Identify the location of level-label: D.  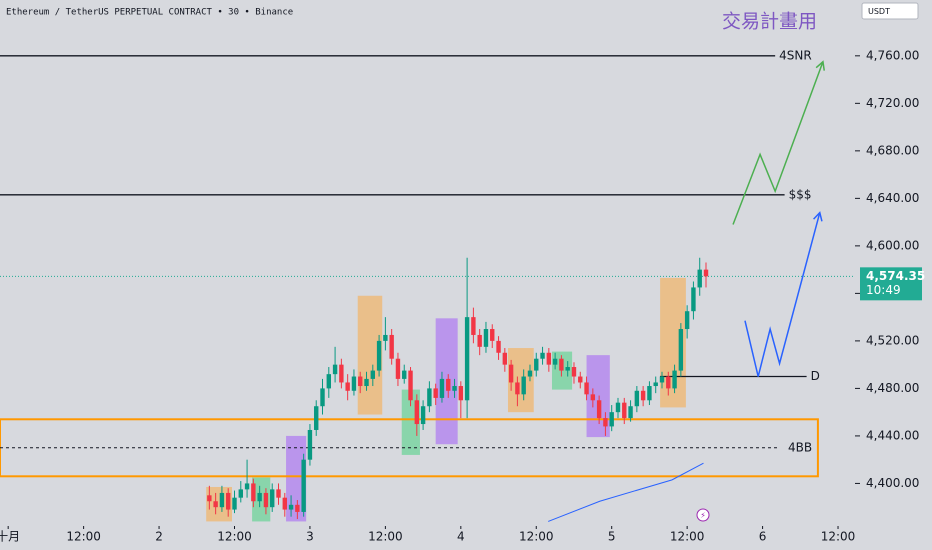
(815, 376).